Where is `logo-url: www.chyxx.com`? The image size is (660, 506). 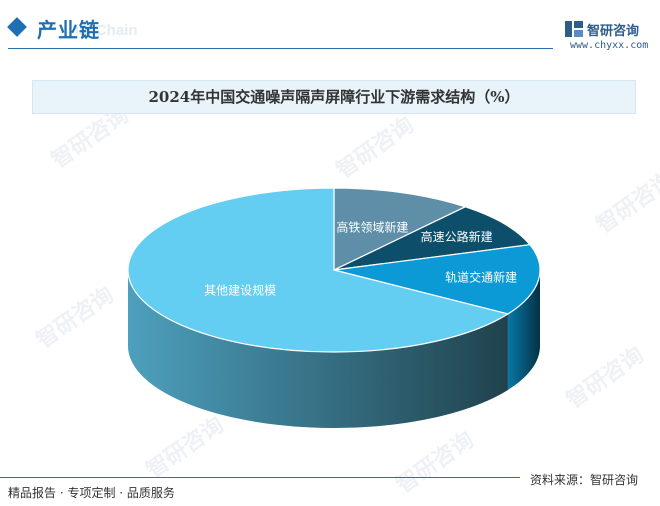 logo-url: www.chyxx.com is located at coordinates (609, 45).